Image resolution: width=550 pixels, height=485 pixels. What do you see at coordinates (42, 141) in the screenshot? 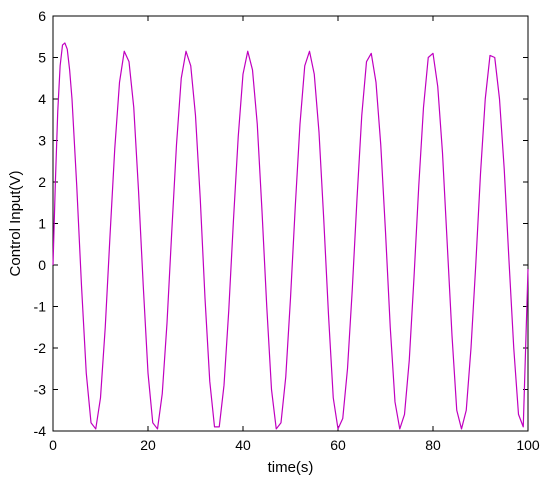
I see `y-tick-label: 3` at bounding box center [42, 141].